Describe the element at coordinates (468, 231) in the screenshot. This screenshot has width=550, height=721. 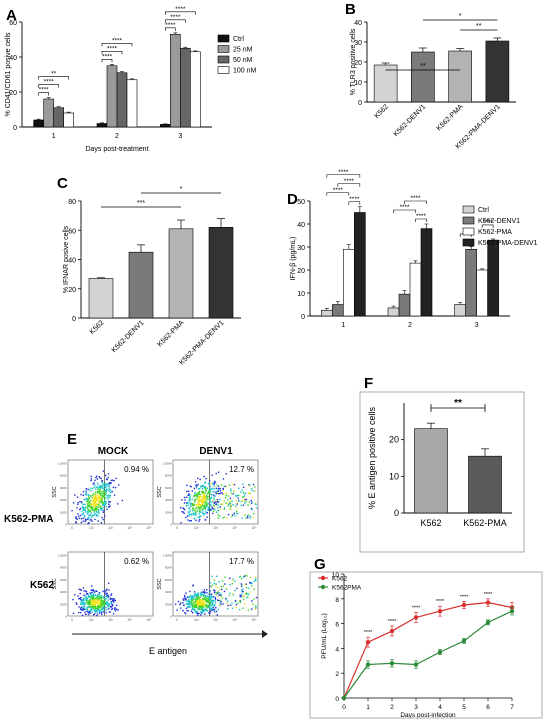
I see `chart-d-legend-swatch` at that location.